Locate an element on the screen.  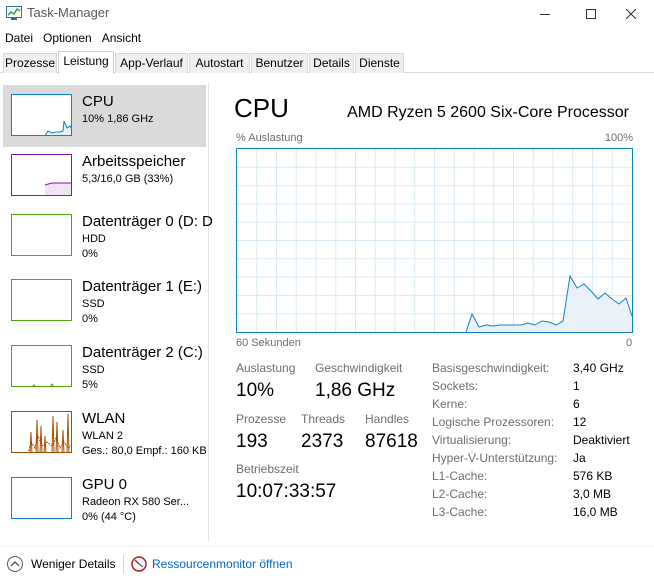
spec-label: L3-Cache: is located at coordinates (460, 512).